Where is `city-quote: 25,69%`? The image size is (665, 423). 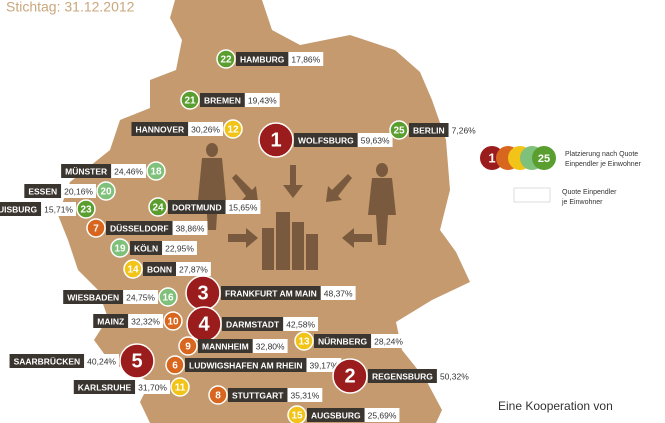
city-quote: 25,69% is located at coordinates (382, 415).